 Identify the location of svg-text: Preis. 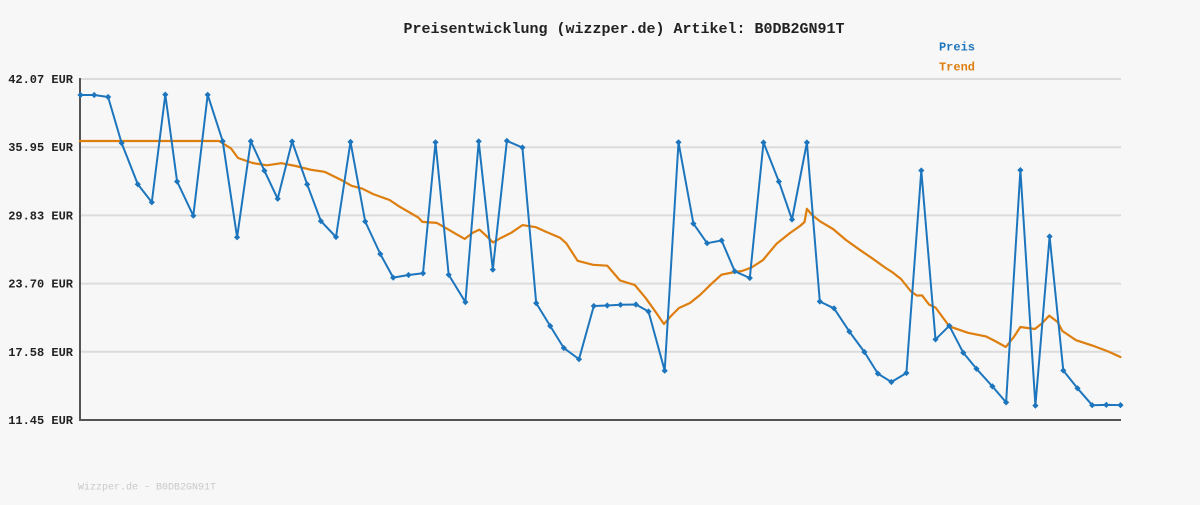
(957, 48).